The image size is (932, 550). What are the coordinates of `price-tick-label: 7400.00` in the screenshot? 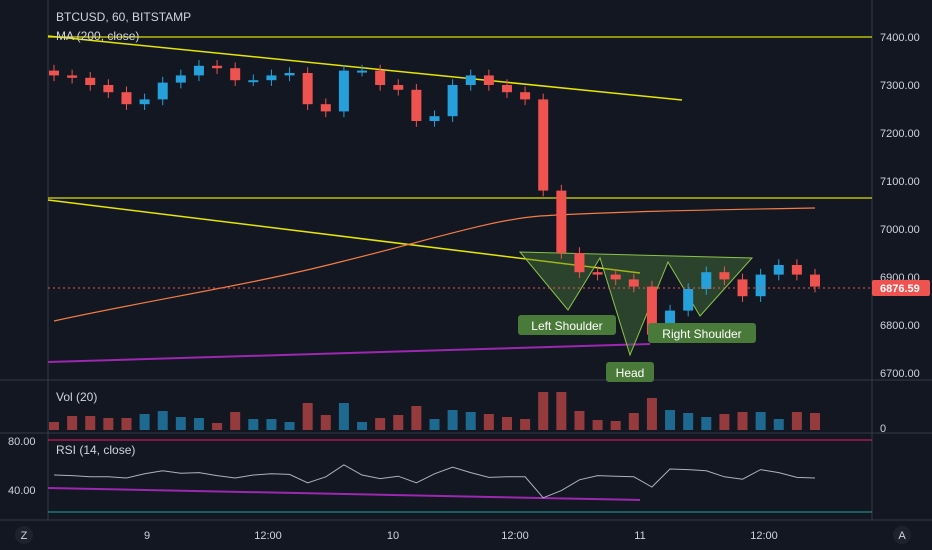 It's located at (900, 38).